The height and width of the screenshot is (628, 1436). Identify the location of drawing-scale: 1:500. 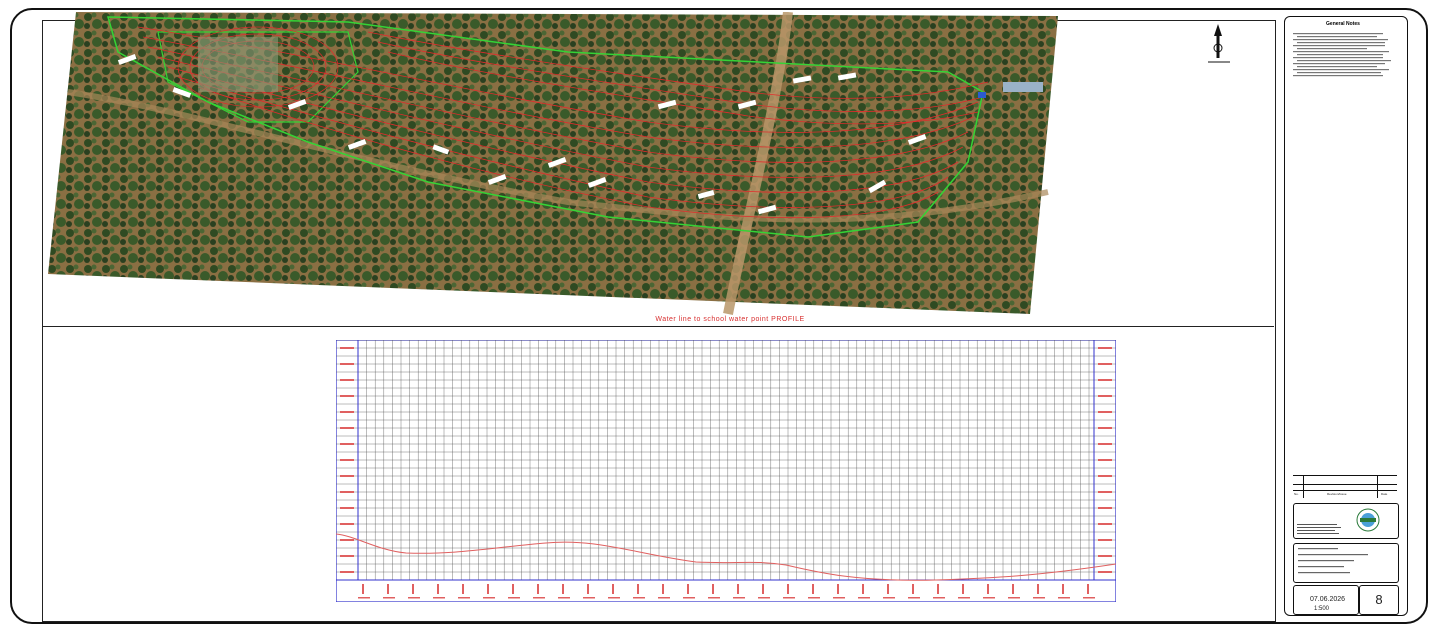
(1322, 609).